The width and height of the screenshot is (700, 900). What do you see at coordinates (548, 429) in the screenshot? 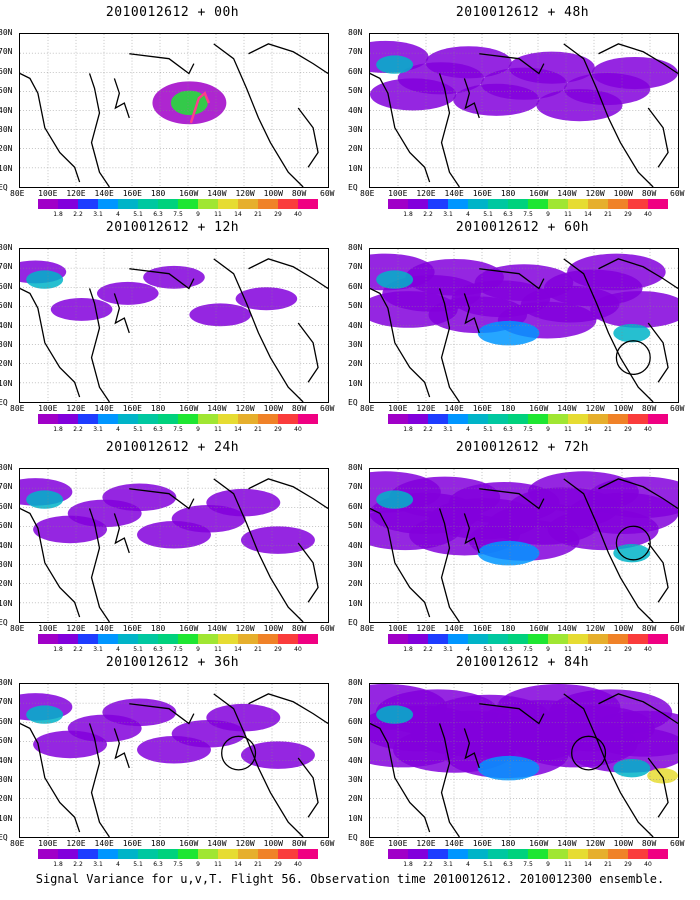
I see `colorbar-label: 9` at bounding box center [548, 429].